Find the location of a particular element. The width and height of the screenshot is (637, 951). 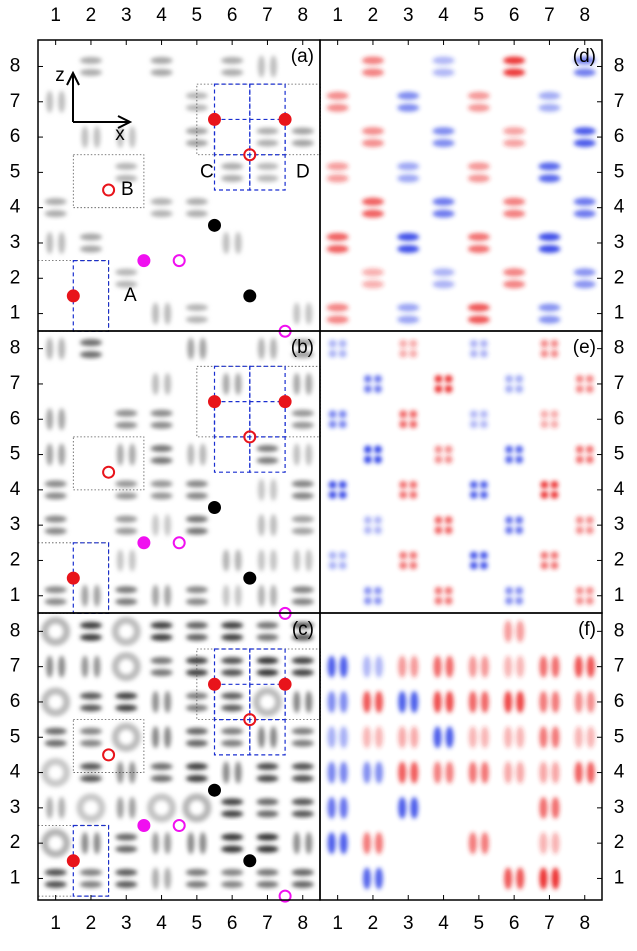

annotation: A is located at coordinates (130, 295).